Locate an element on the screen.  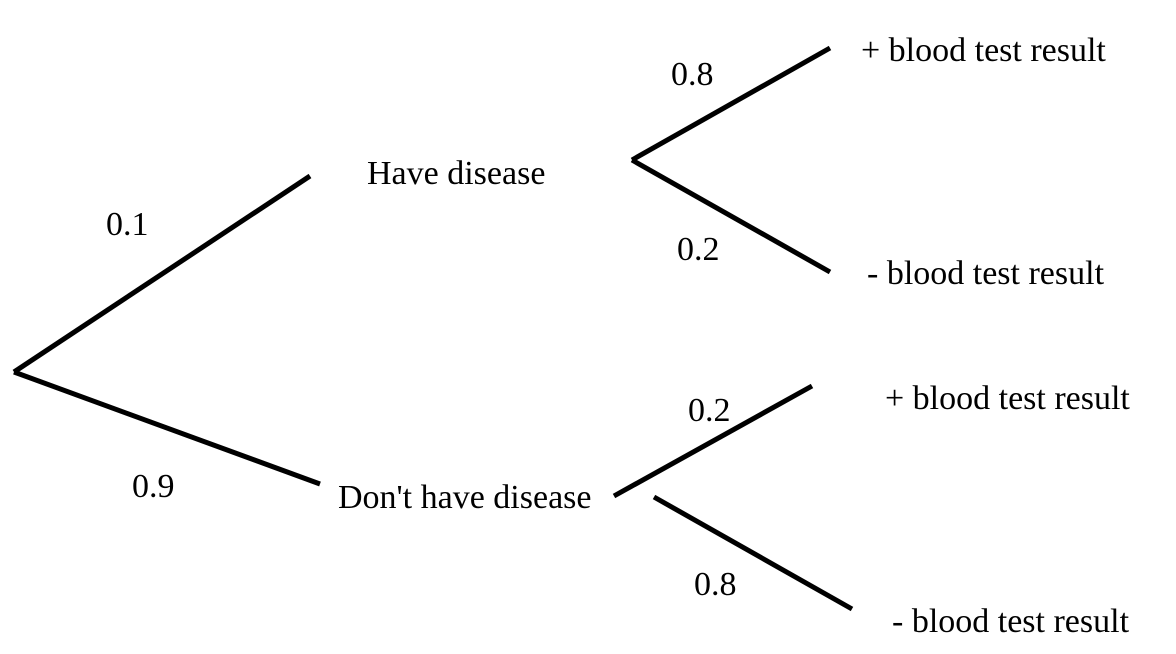
dont-have-disease-label: Don't have disease is located at coordinates (465, 497).